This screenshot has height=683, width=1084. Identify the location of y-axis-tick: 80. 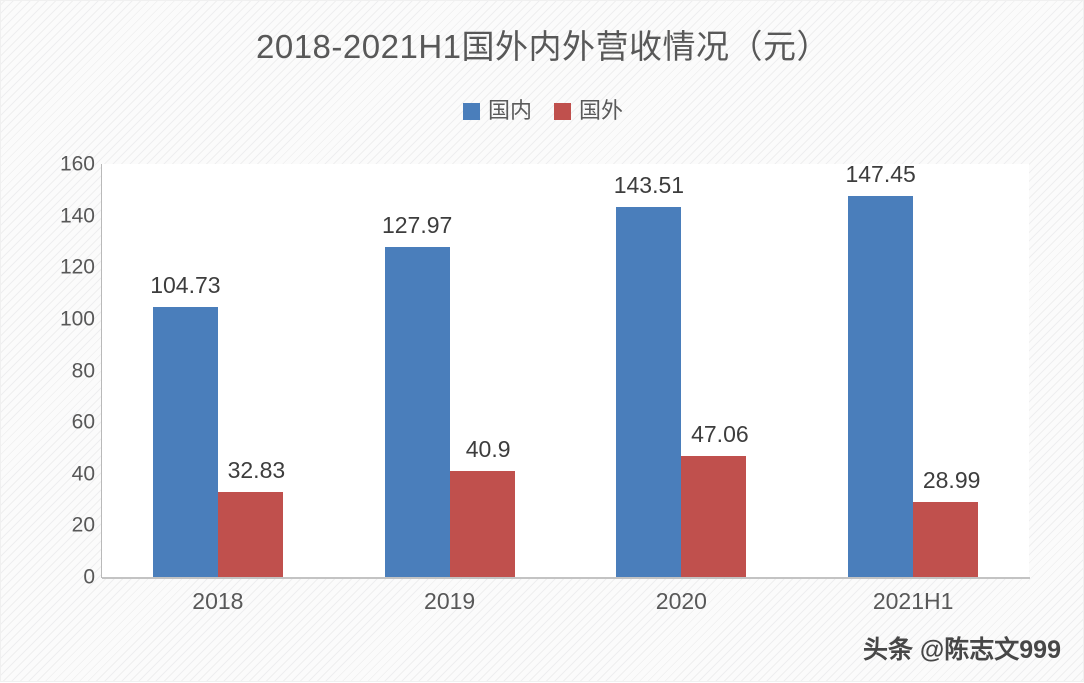
(83, 370).